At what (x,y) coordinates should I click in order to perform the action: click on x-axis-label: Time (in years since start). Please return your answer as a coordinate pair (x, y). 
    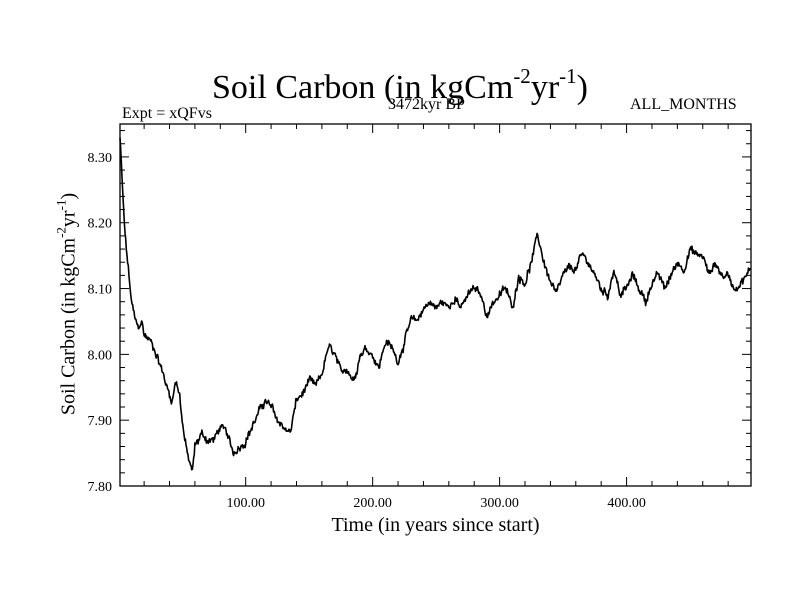
    Looking at the image, I should click on (435, 525).